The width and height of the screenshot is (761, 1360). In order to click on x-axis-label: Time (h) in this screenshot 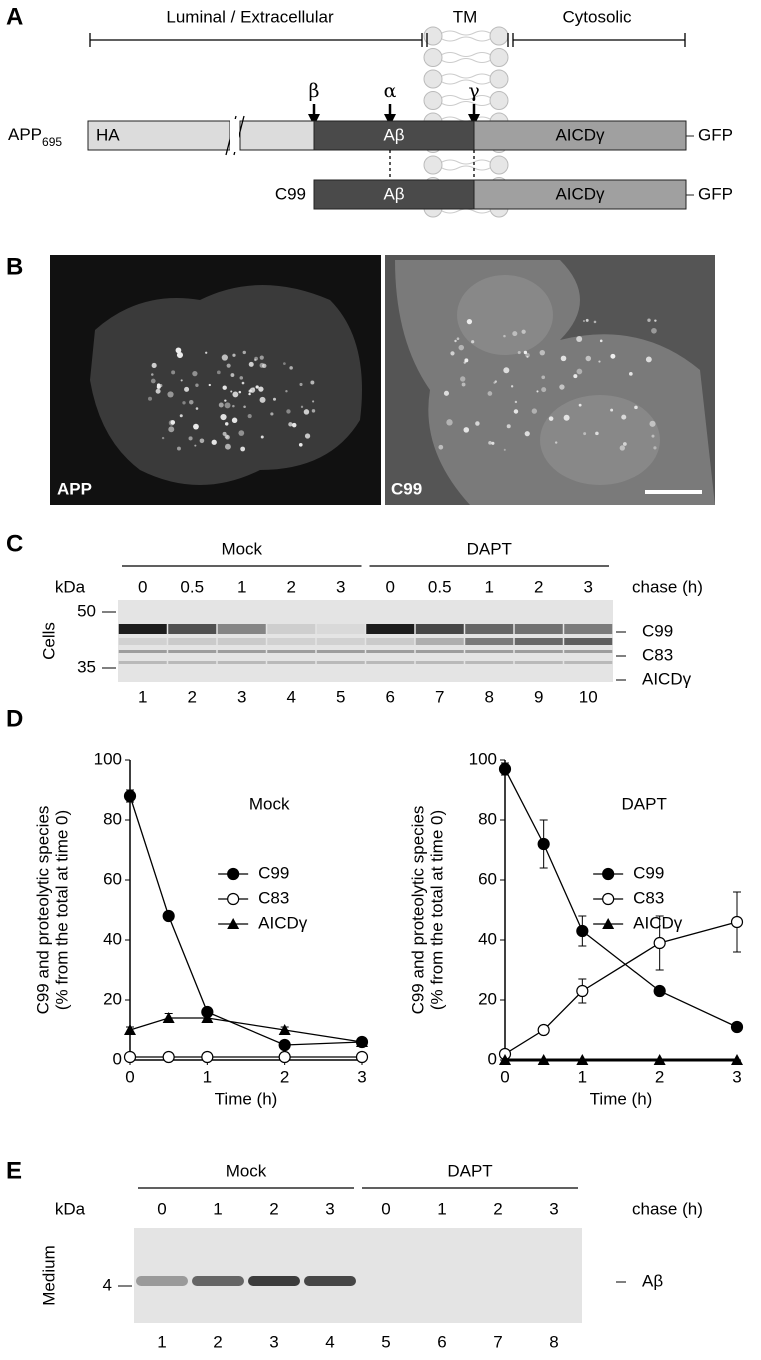, I will do `click(246, 1098)`.